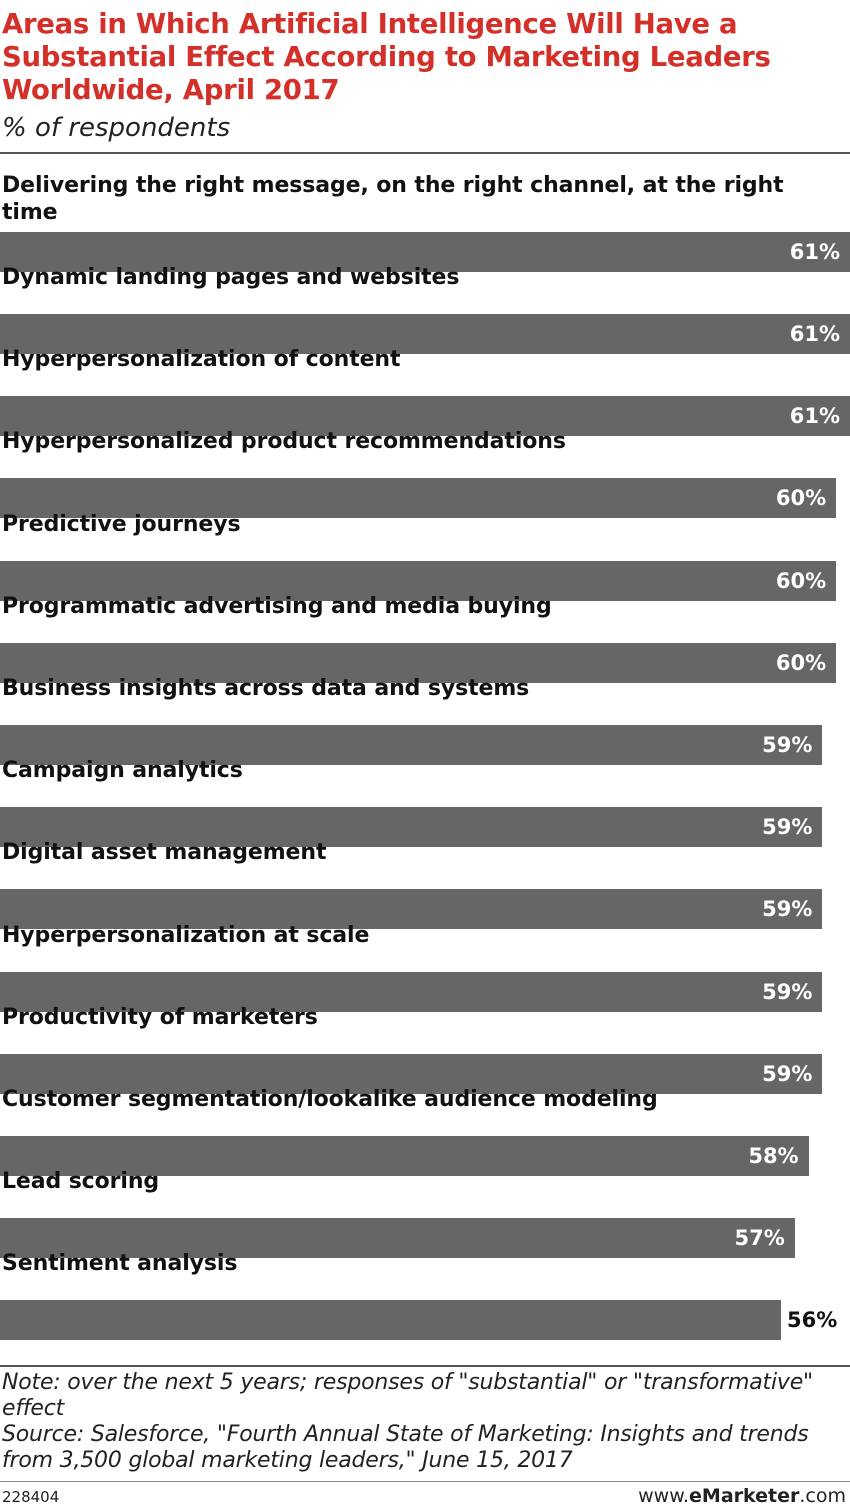  I want to click on category-label: Sentiment analysis, so click(120, 1264).